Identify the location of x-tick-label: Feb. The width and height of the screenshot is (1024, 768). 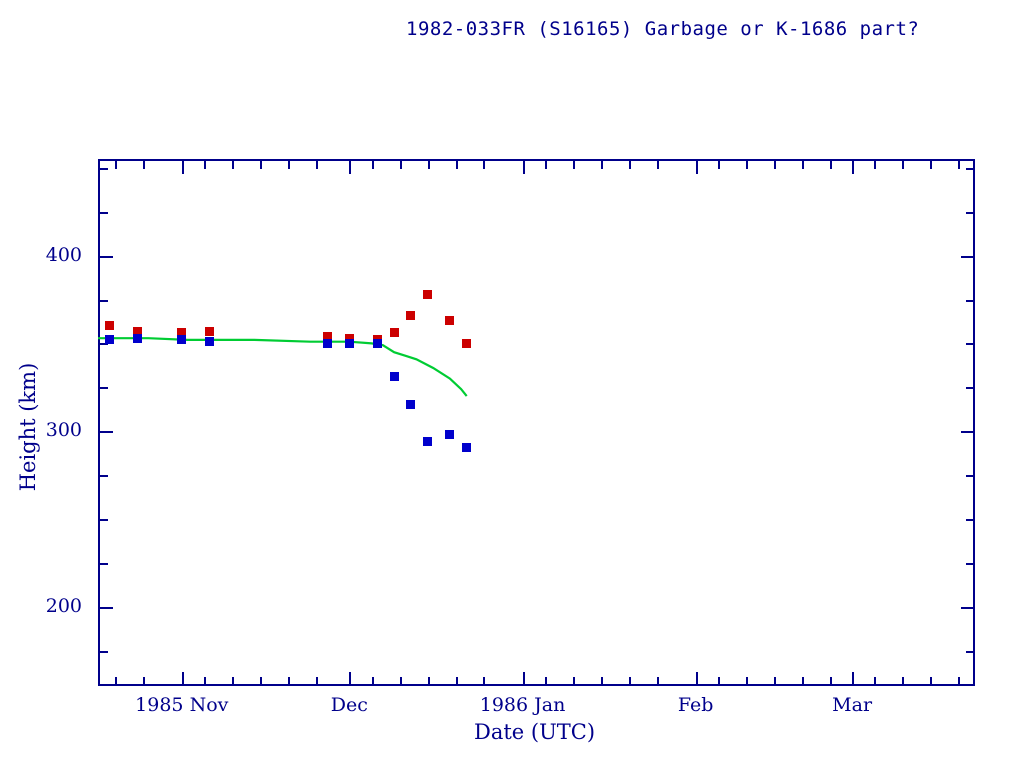
(695, 705).